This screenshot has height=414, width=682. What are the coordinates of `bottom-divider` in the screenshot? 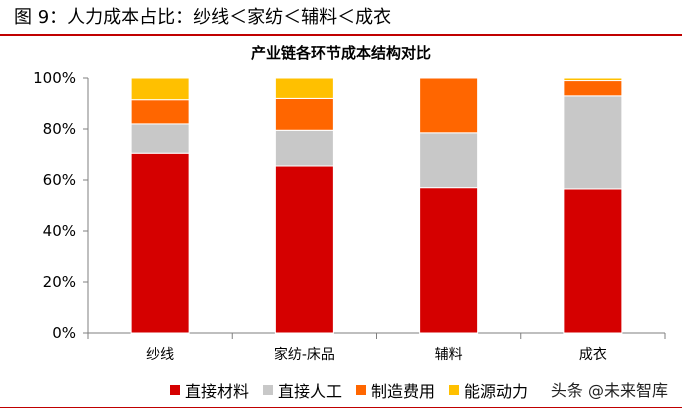 It's located at (341, 407).